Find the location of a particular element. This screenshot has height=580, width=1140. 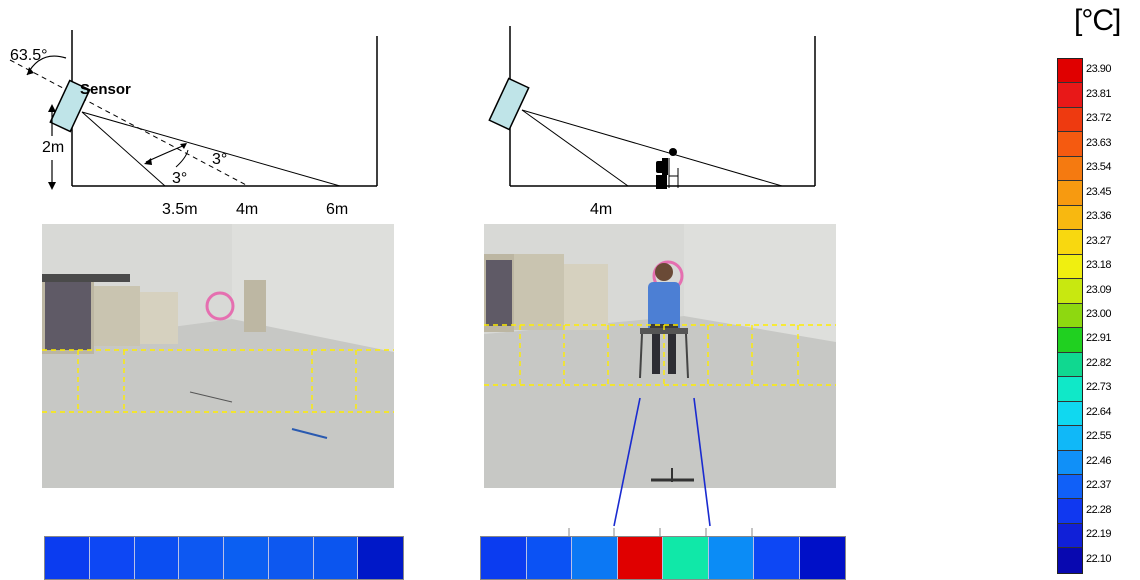

scale-value-label: 22.46 is located at coordinates (1099, 460).